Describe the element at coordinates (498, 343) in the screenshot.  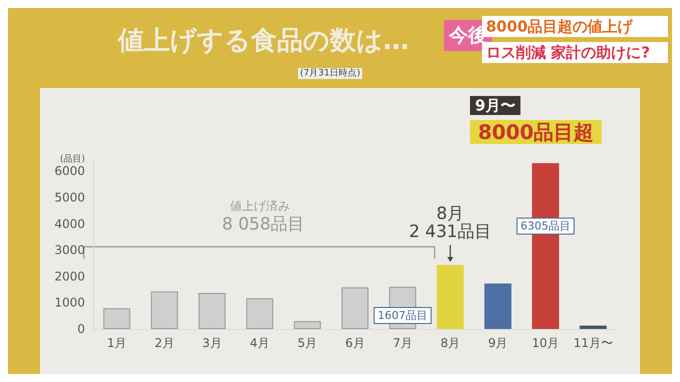
I see `x-tick-label: 9月` at that location.